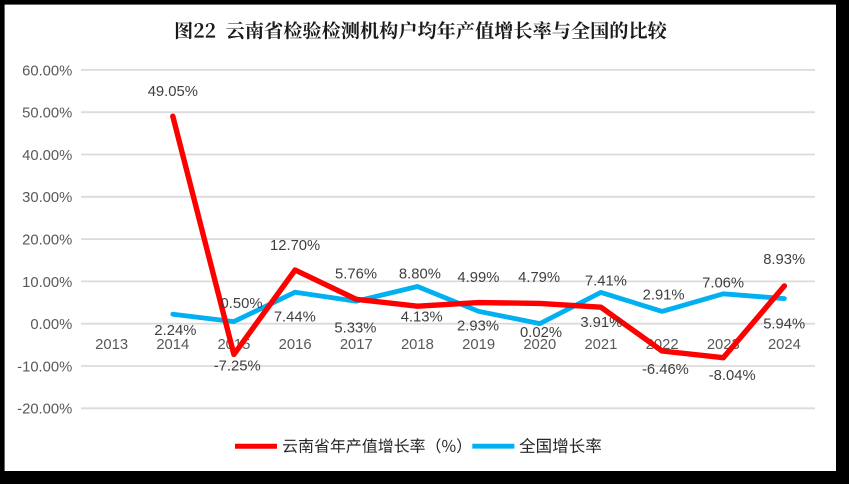  What do you see at coordinates (606, 282) in the screenshot?
I see `svg-text: 7.41%` at bounding box center [606, 282].